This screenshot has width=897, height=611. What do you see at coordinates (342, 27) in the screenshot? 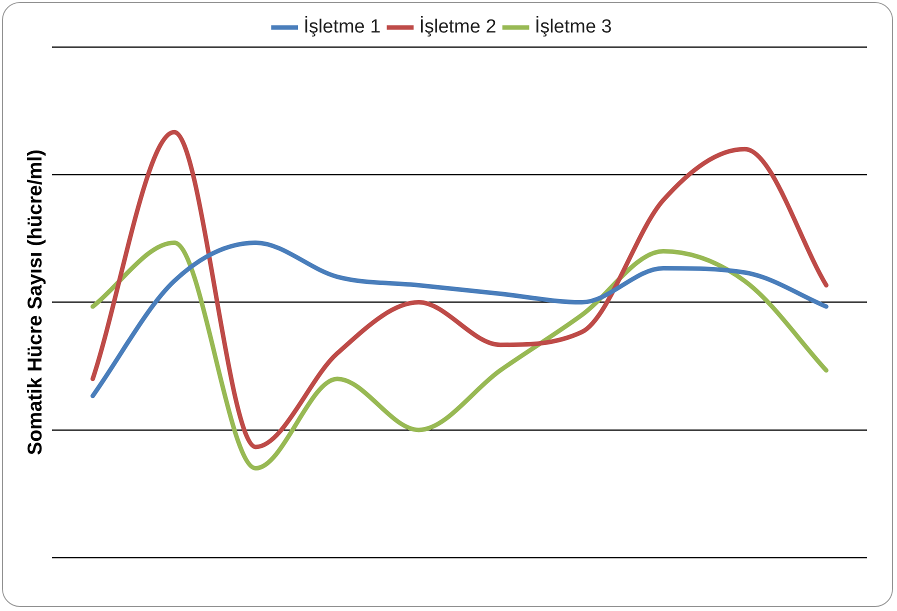
I see `legend-label: İşletme 1` at bounding box center [342, 27].